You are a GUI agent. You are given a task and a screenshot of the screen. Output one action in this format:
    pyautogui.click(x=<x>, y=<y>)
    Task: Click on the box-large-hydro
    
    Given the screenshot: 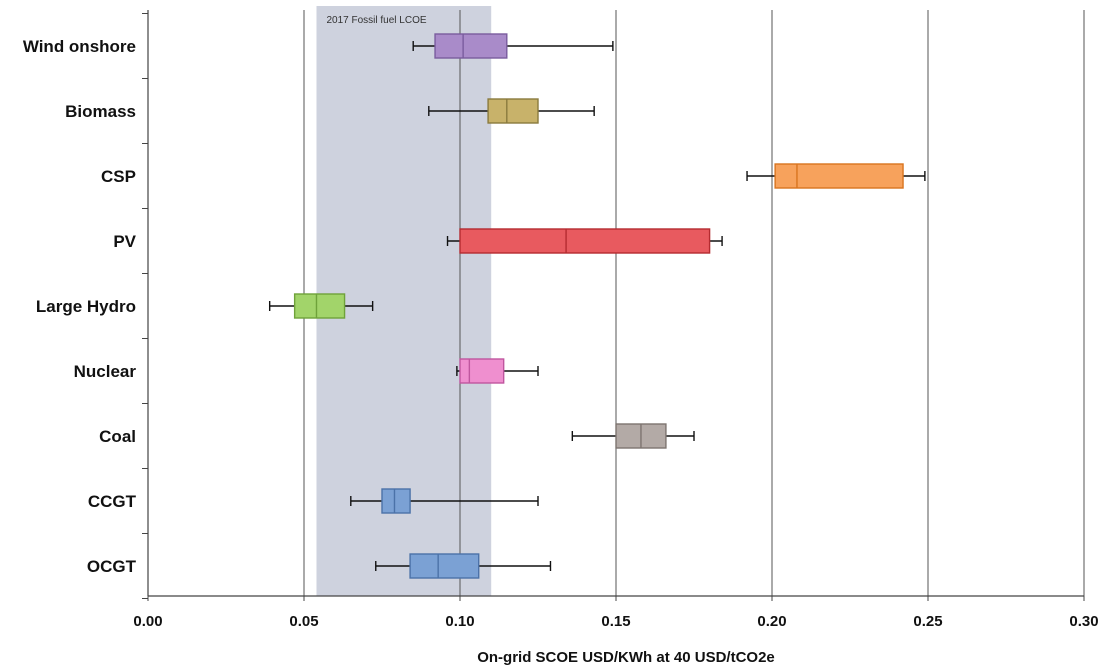 What is the action you would take?
    pyautogui.click(x=321, y=306)
    